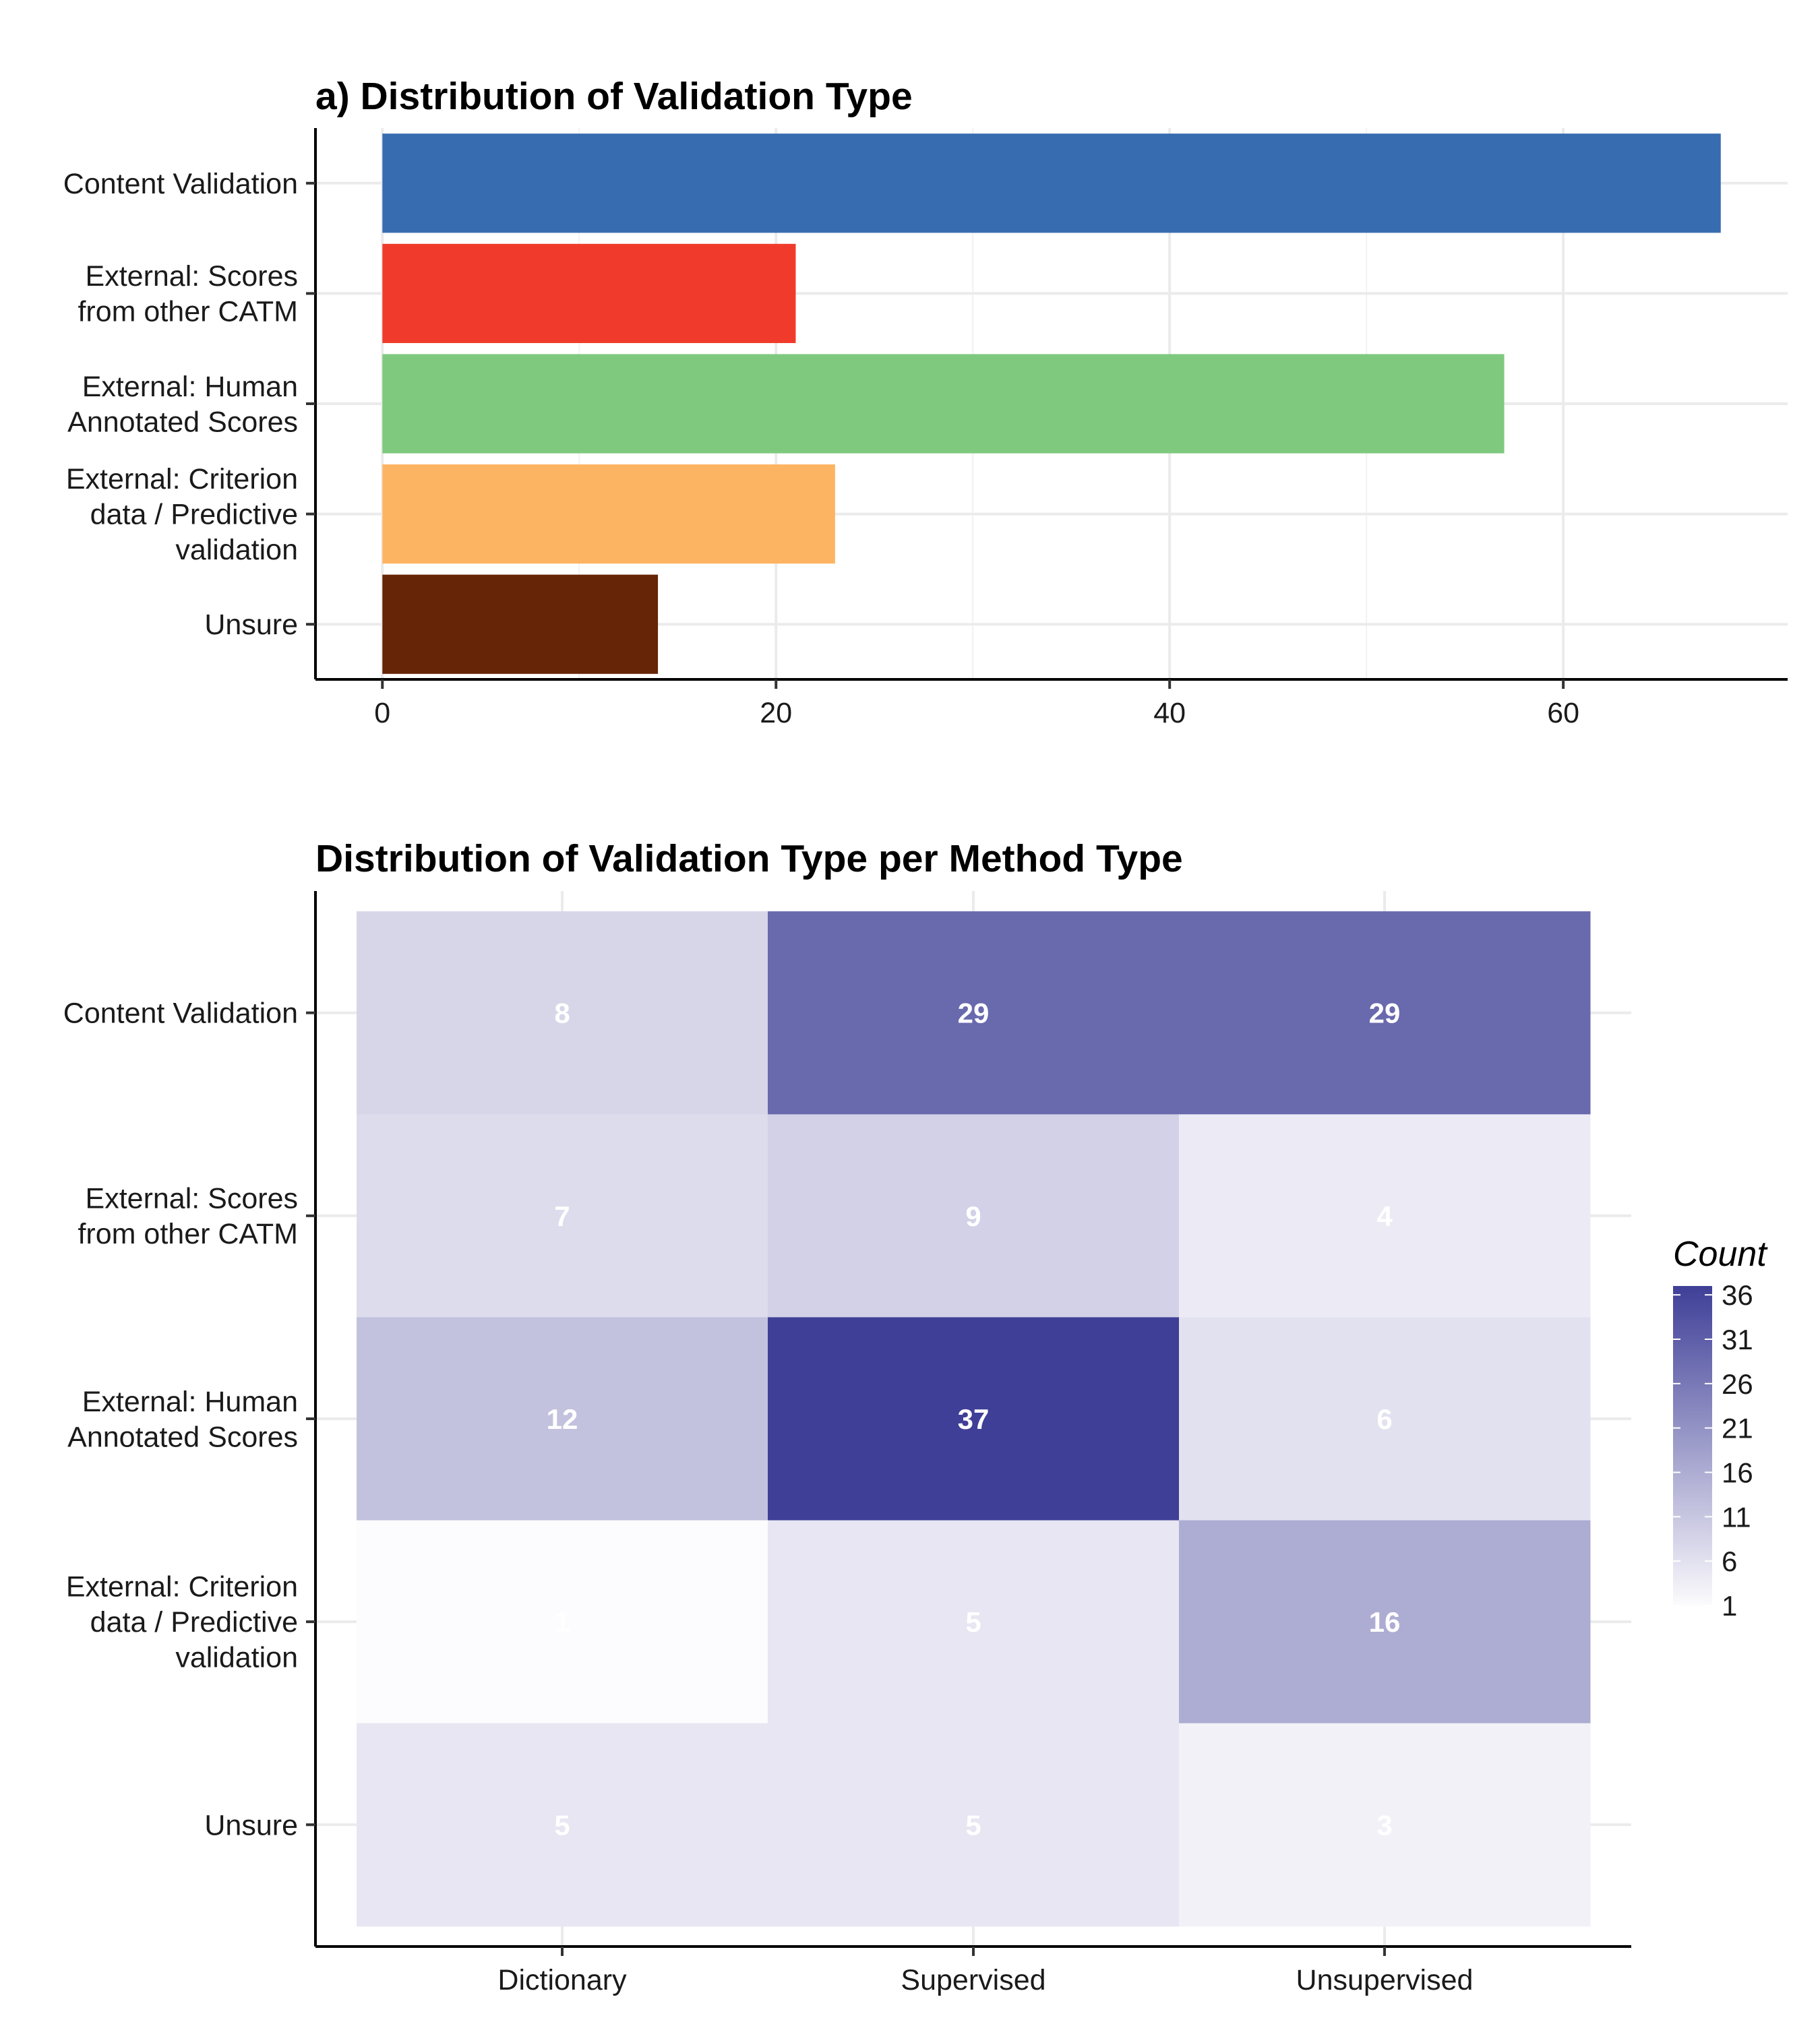 The height and width of the screenshot is (2022, 1820). What do you see at coordinates (190, 387) in the screenshot?
I see `bar-y-tick-label-line: External: Human` at bounding box center [190, 387].